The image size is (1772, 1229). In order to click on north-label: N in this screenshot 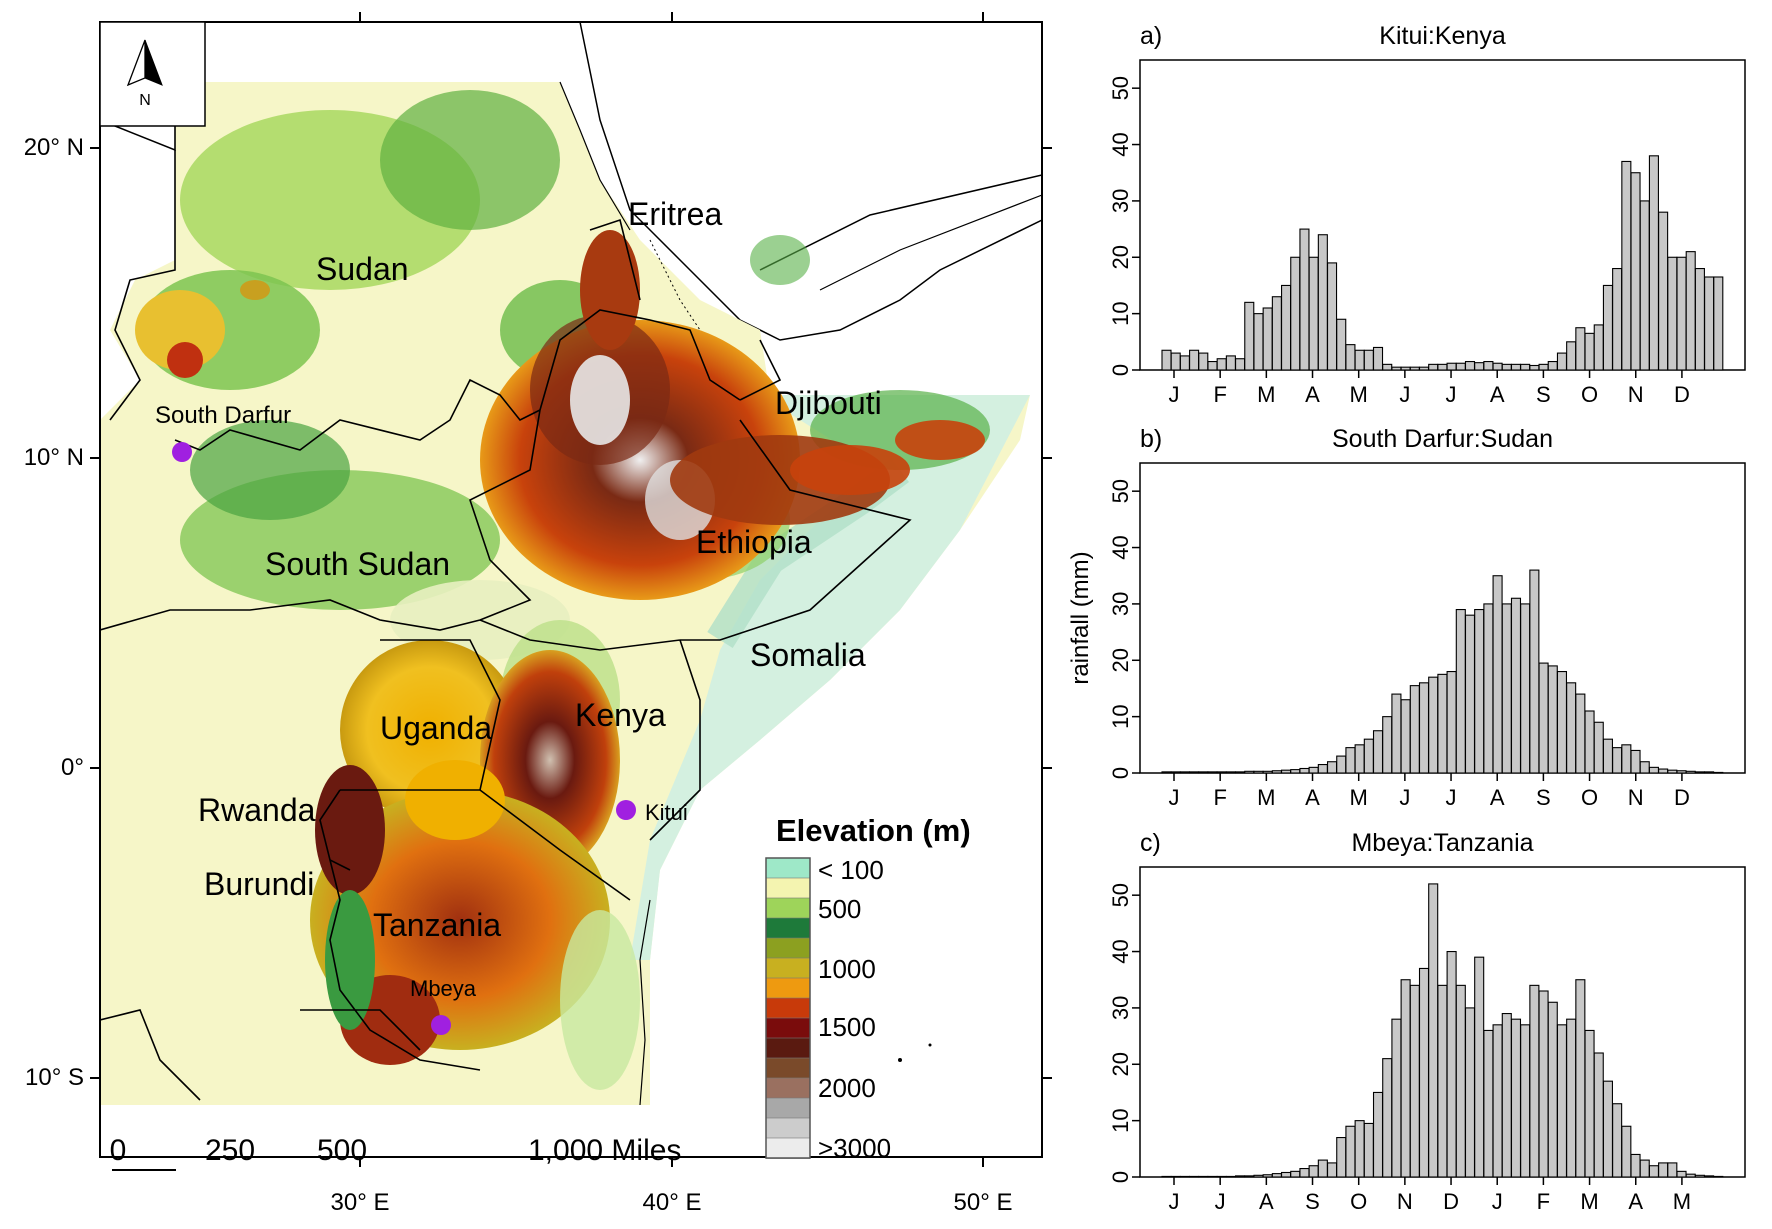, I will do `click(145, 100)`.